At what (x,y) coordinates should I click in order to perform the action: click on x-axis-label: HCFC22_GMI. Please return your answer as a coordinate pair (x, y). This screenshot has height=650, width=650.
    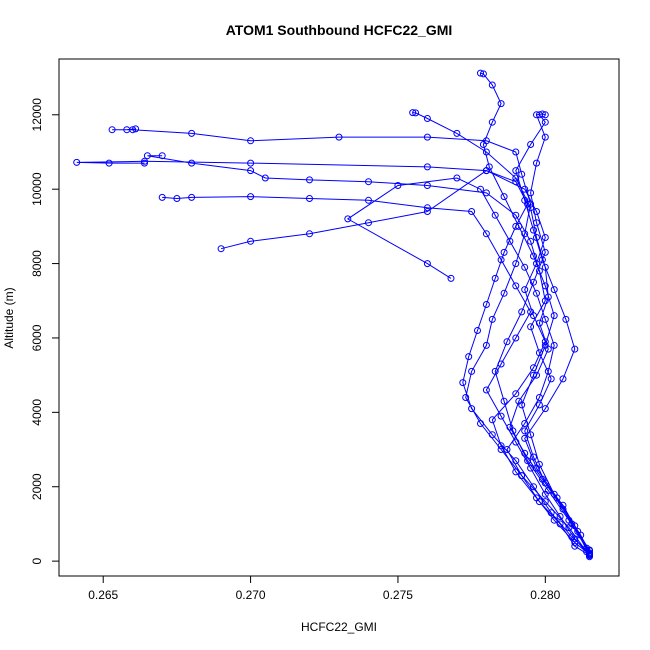
    Looking at the image, I should click on (339, 627).